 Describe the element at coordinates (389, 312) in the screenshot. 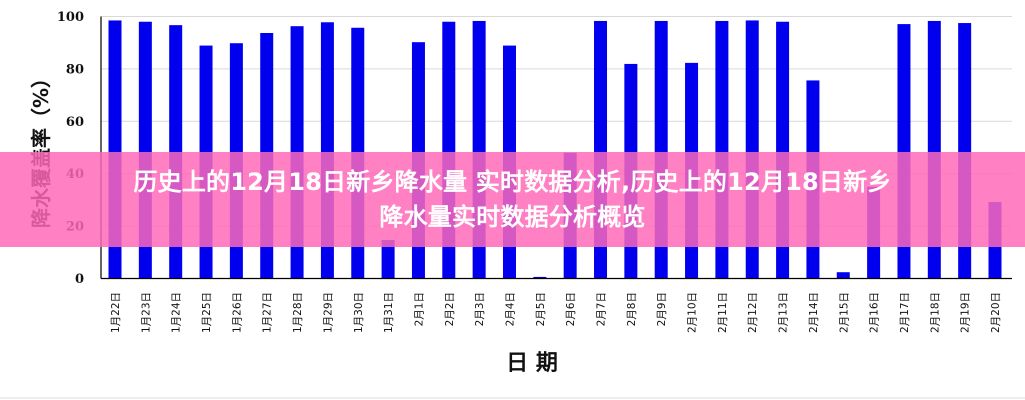

I see `x-tick-label: 1月31日` at that location.